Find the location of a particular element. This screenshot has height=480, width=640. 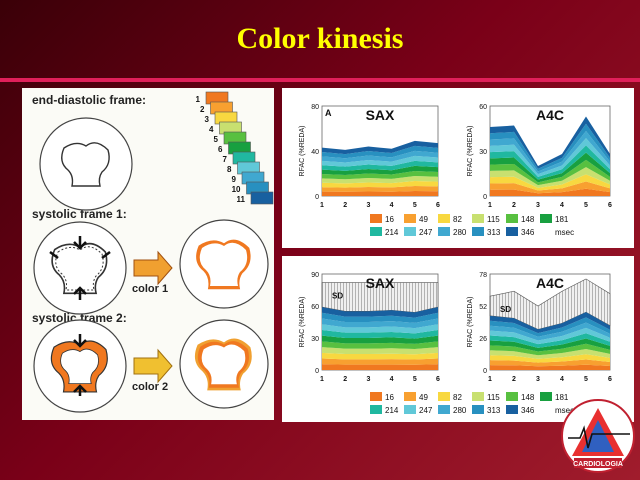

chart-sax-top: 1 2 3 4 5 6 0 40 80 RFAC (%REDA) SAX A is located at coordinates (369, 156).